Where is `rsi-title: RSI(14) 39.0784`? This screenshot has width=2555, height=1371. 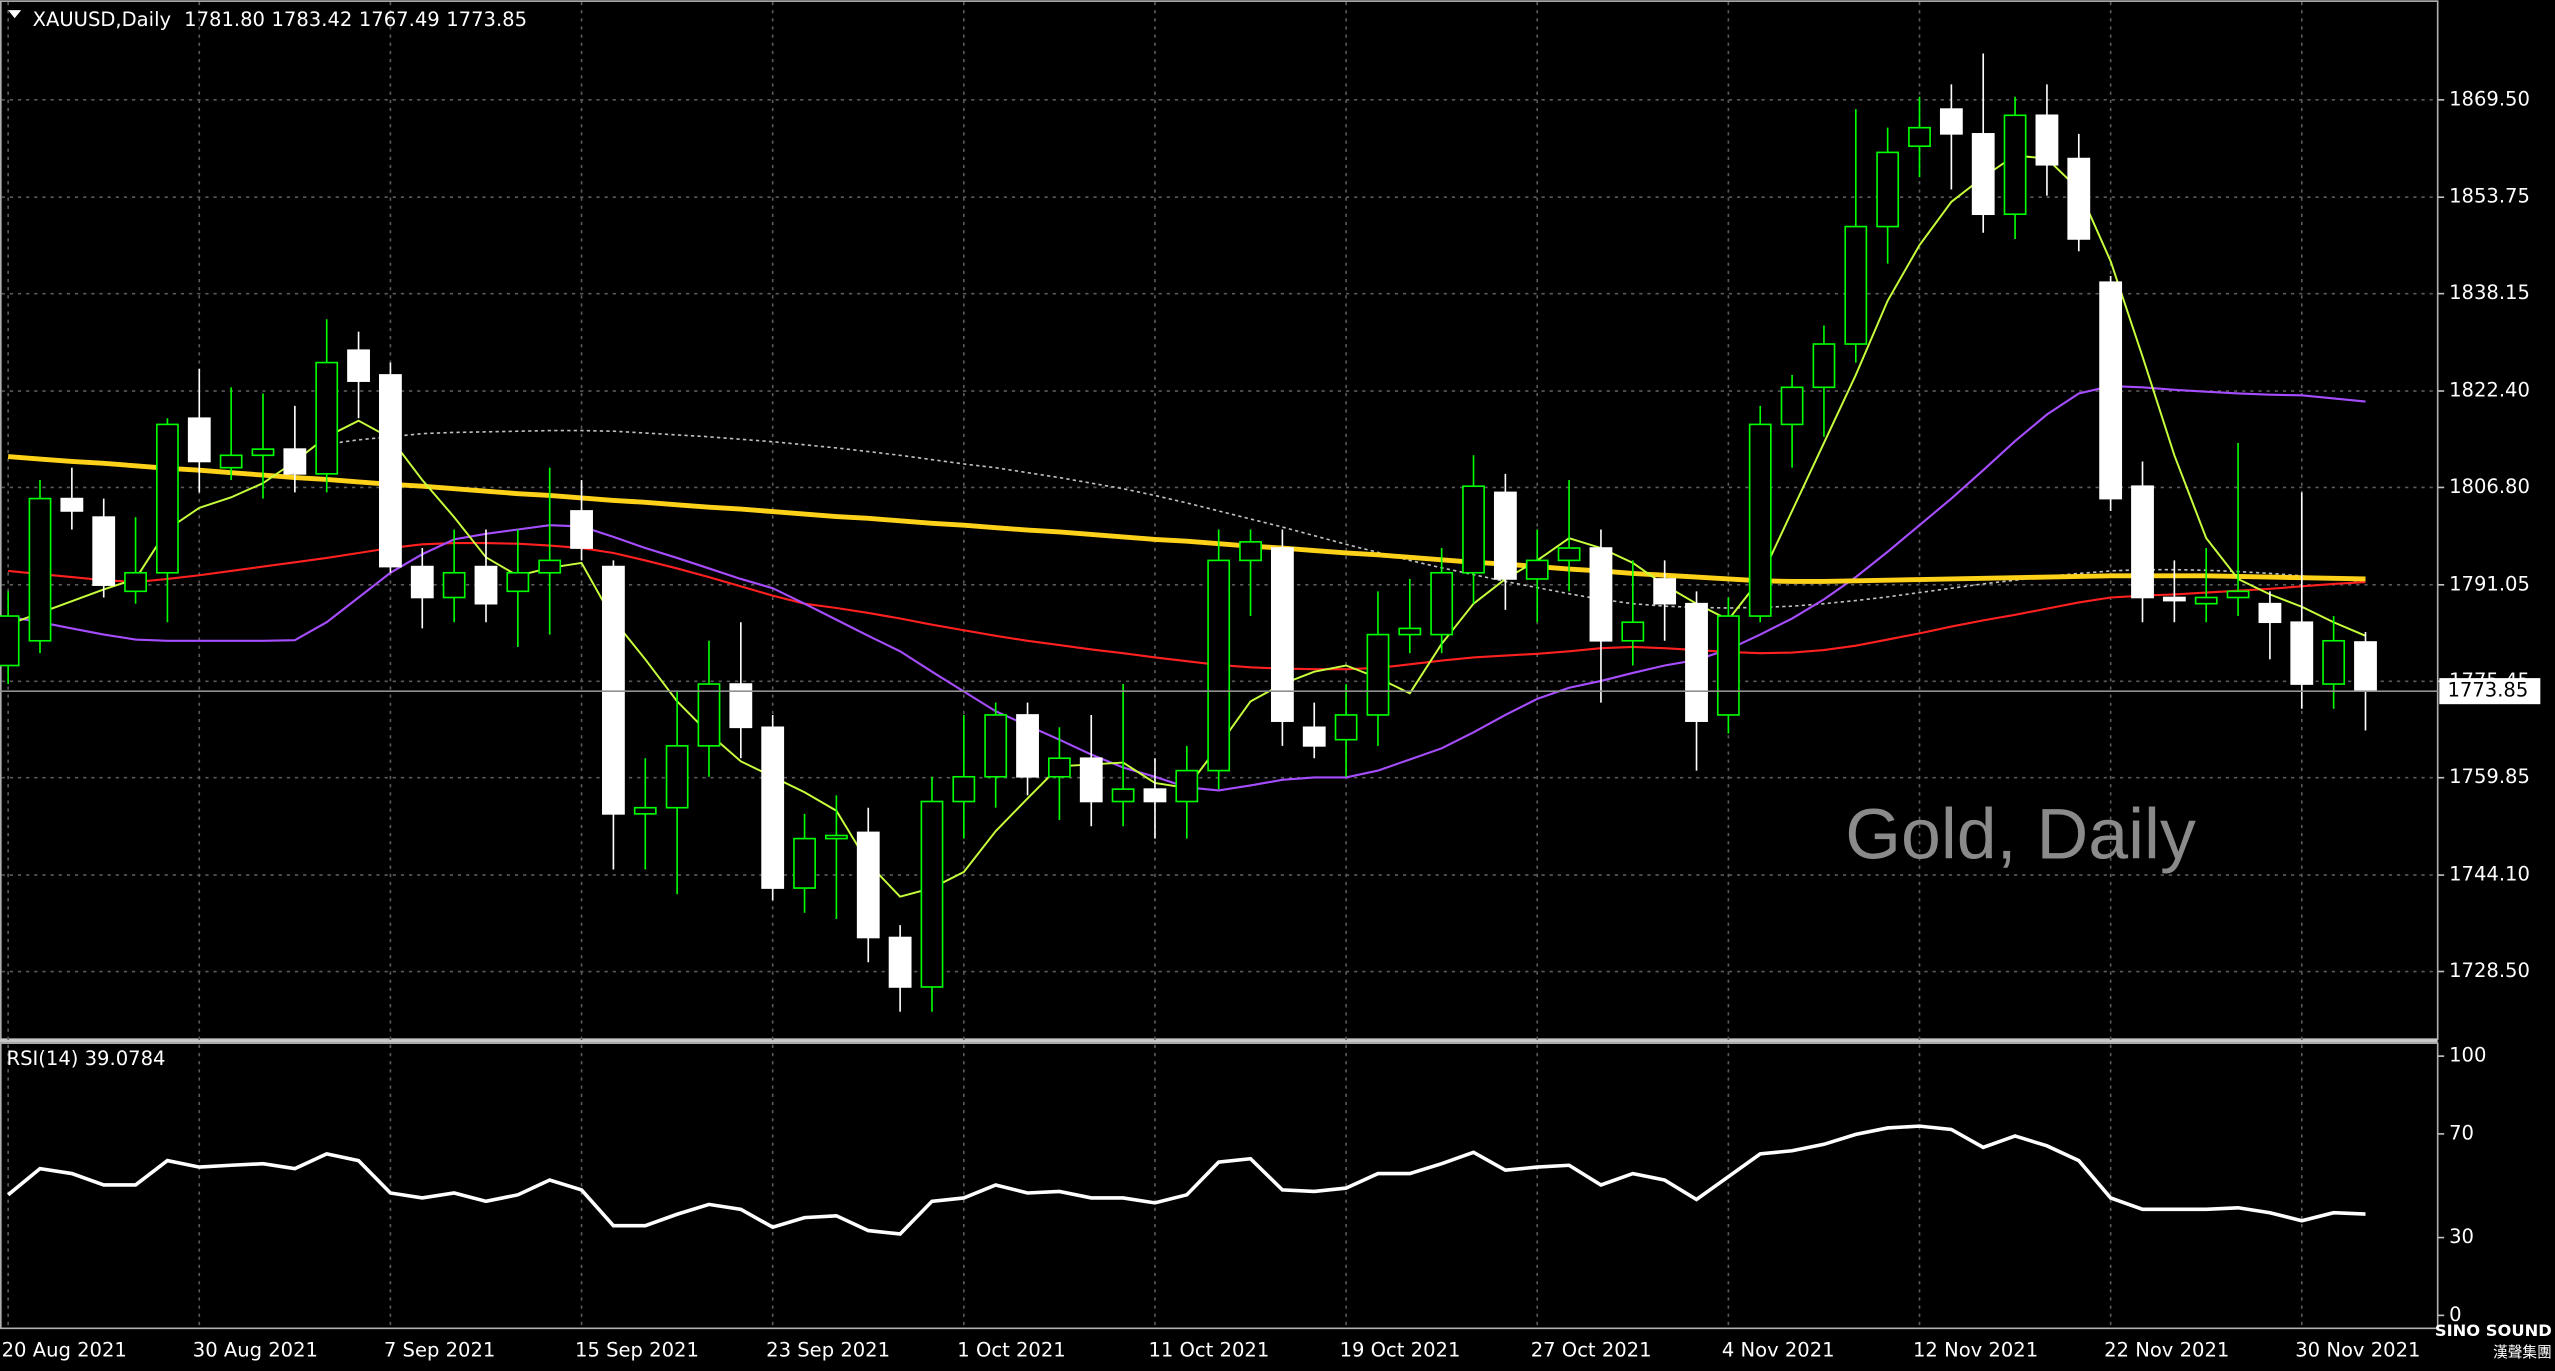
rsi-title: RSI(14) 39.0784 is located at coordinates (86, 1058).